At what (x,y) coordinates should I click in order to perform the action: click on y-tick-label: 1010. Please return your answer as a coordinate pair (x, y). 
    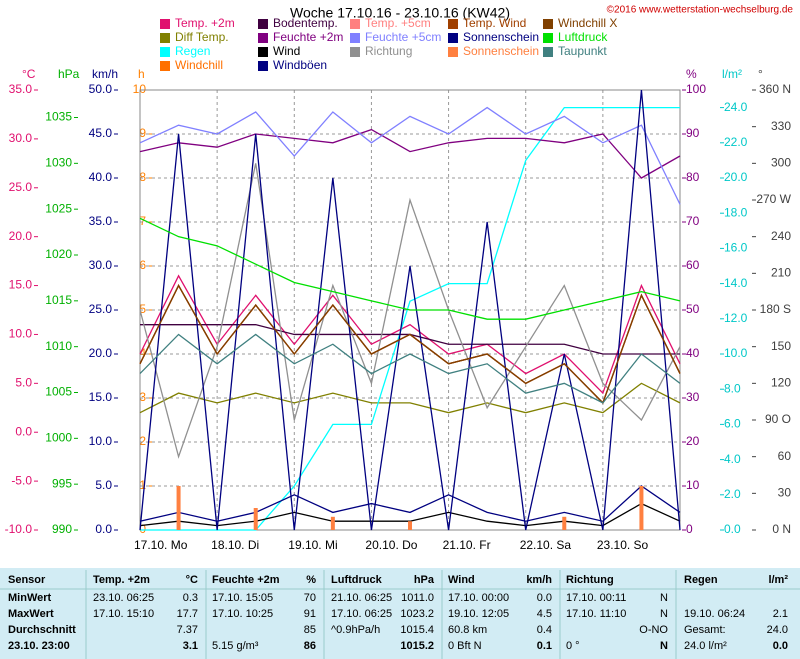
    Looking at the image, I should click on (58, 346).